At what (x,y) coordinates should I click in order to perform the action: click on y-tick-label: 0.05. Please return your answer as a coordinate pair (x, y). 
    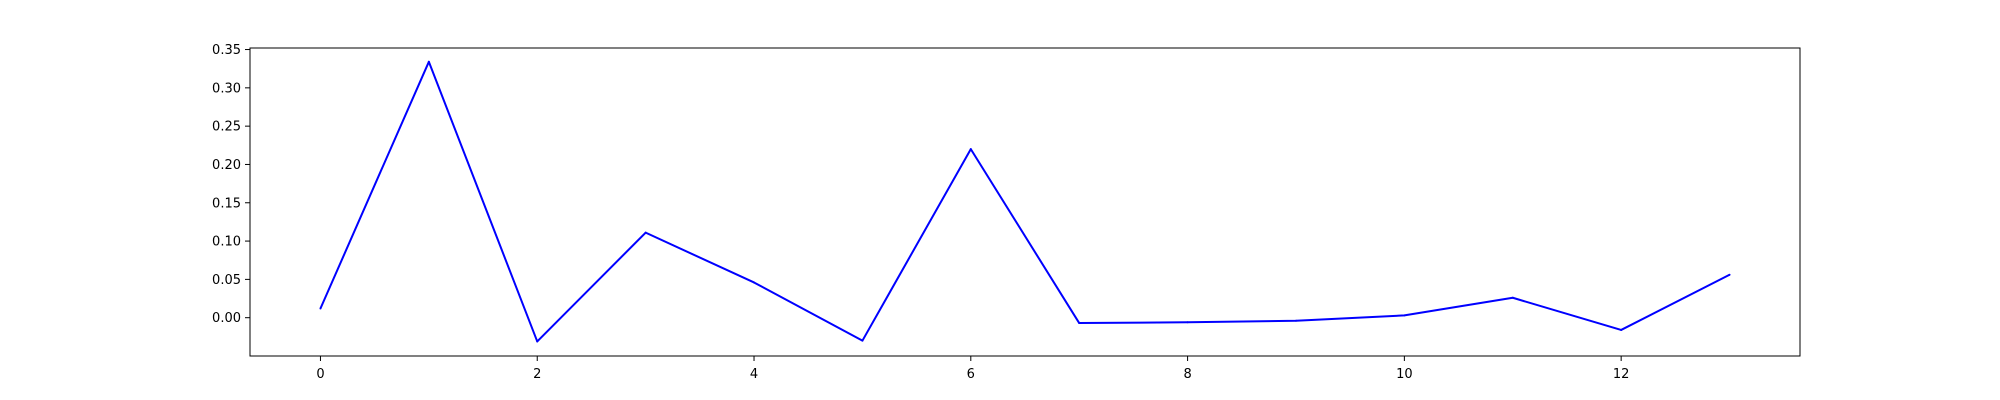
    Looking at the image, I should click on (226, 280).